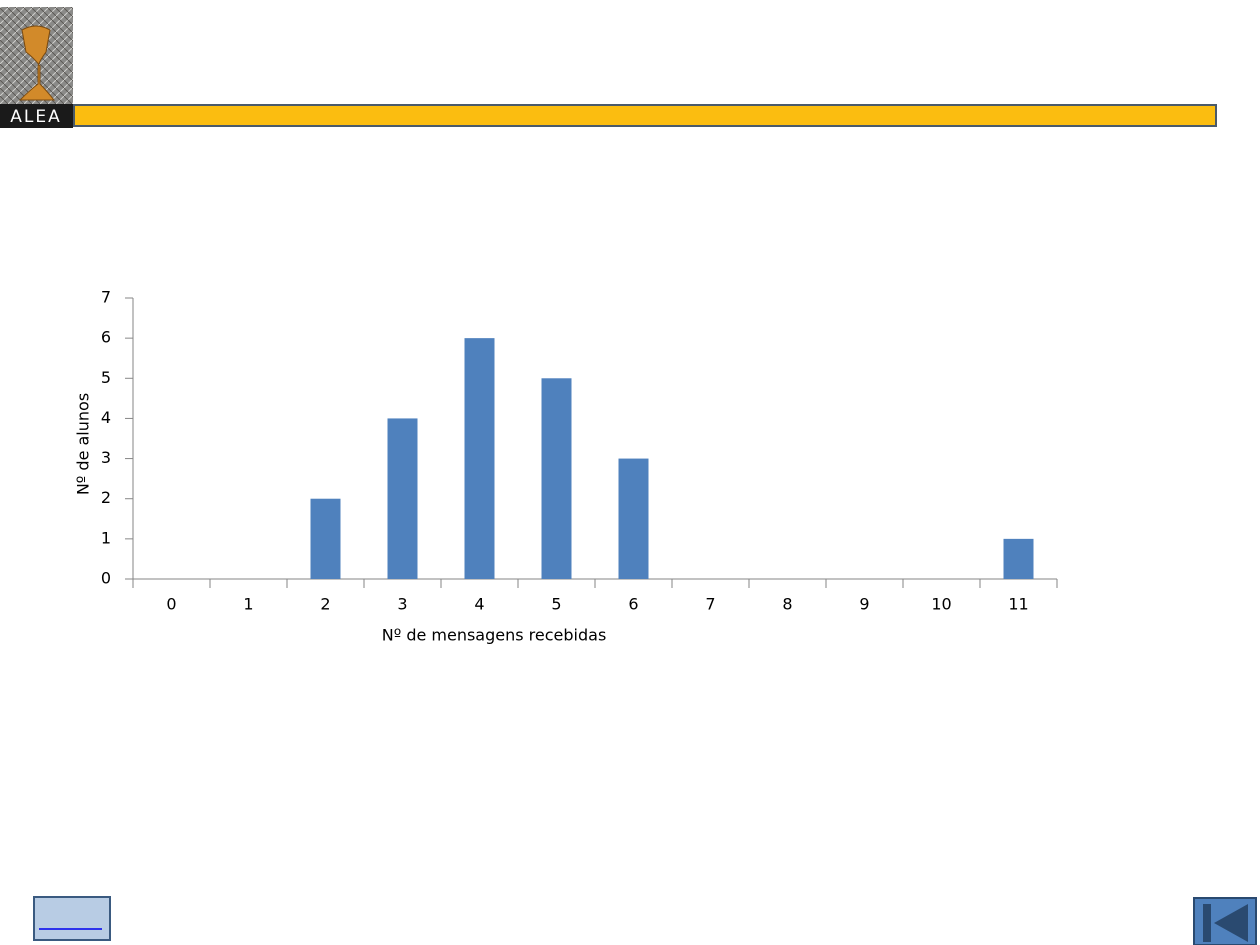 The width and height of the screenshot is (1260, 945). Describe the element at coordinates (106, 377) in the screenshot. I see `y-tick-label: 5` at that location.